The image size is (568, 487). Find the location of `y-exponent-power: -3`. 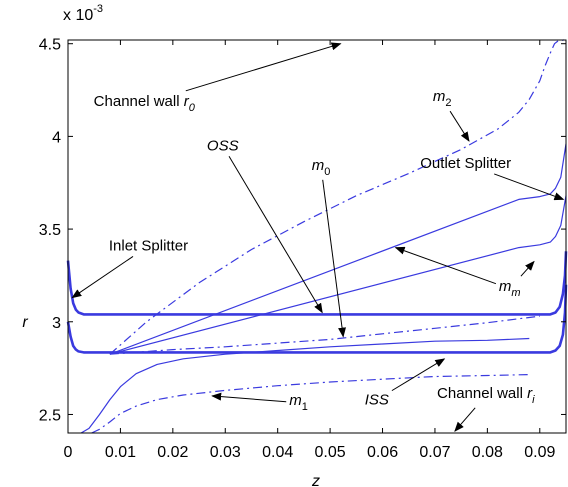

y-exponent-power: -3 is located at coordinates (98, 9).